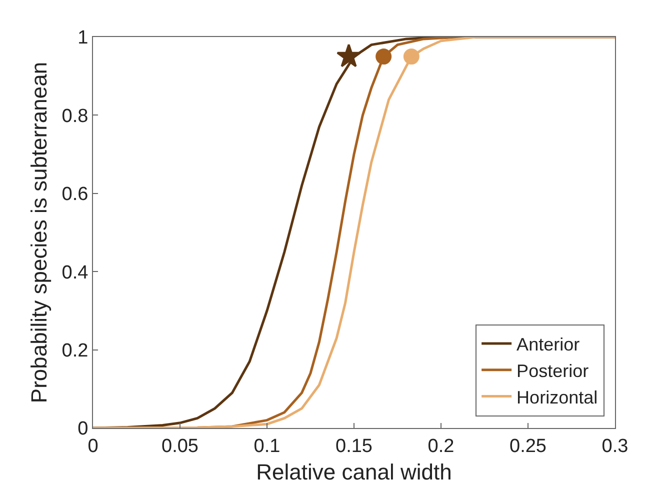 The height and width of the screenshot is (501, 648). I want to click on y-tick-label: 0.4, so click(75, 273).